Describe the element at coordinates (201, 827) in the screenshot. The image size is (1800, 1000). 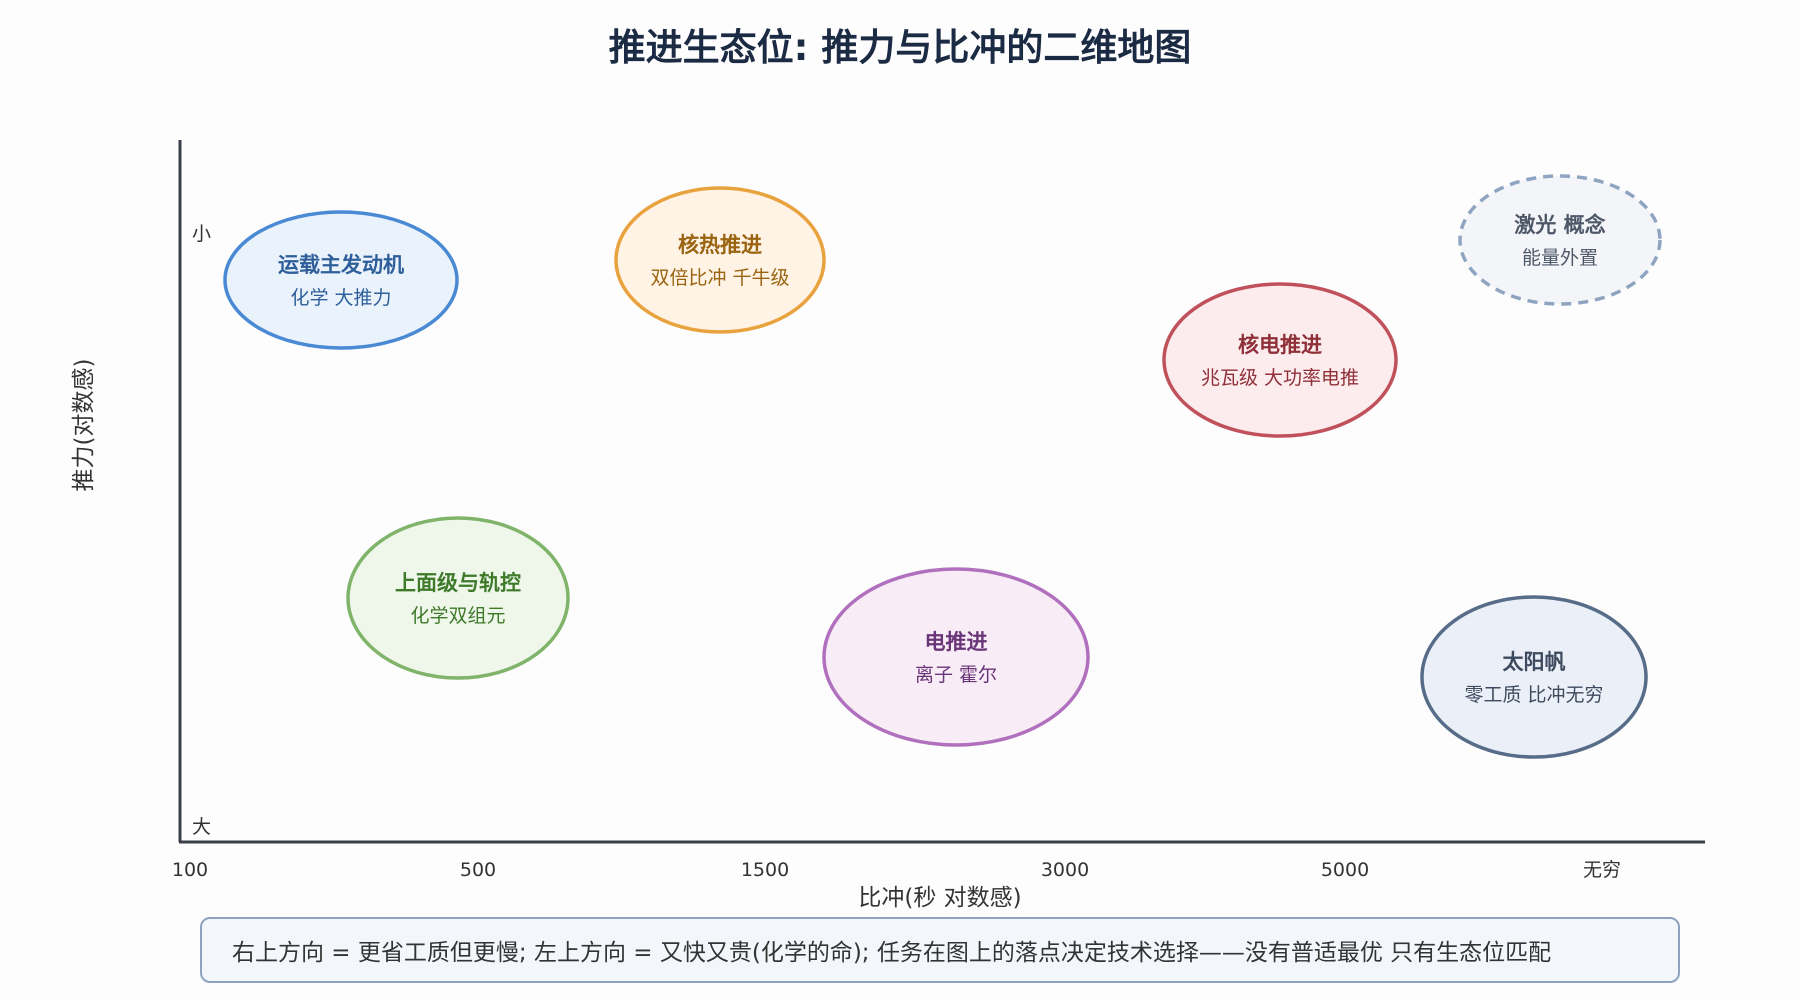
I see `y-axis-bottom-label: 大` at that location.